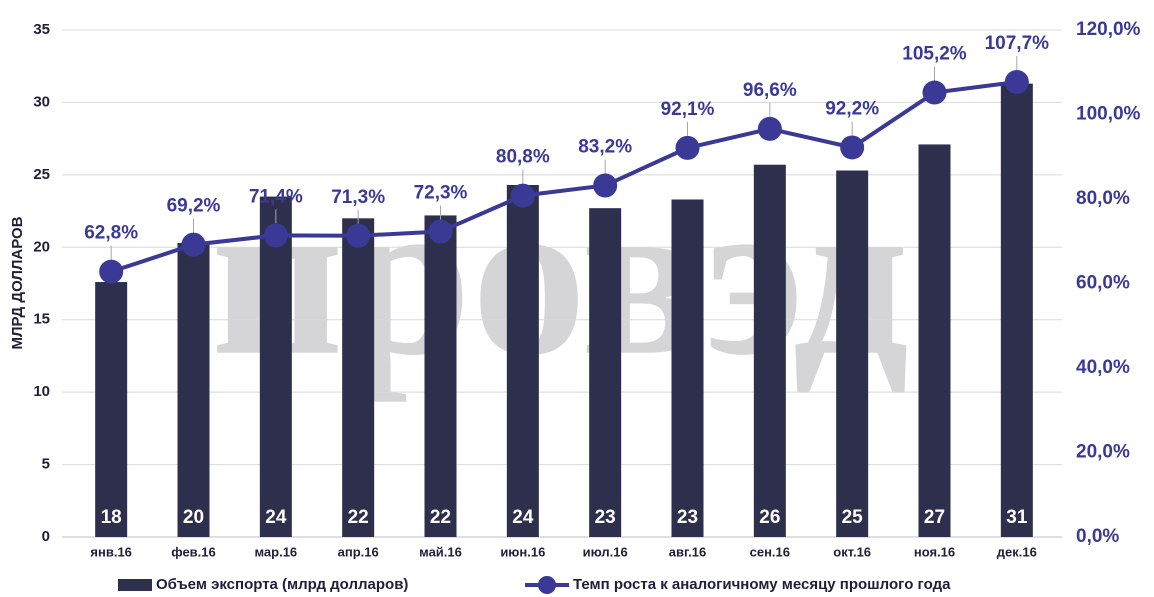 The image size is (1154, 597). What do you see at coordinates (770, 90) in the screenshot?
I see `point-value-label: 96,6%` at bounding box center [770, 90].